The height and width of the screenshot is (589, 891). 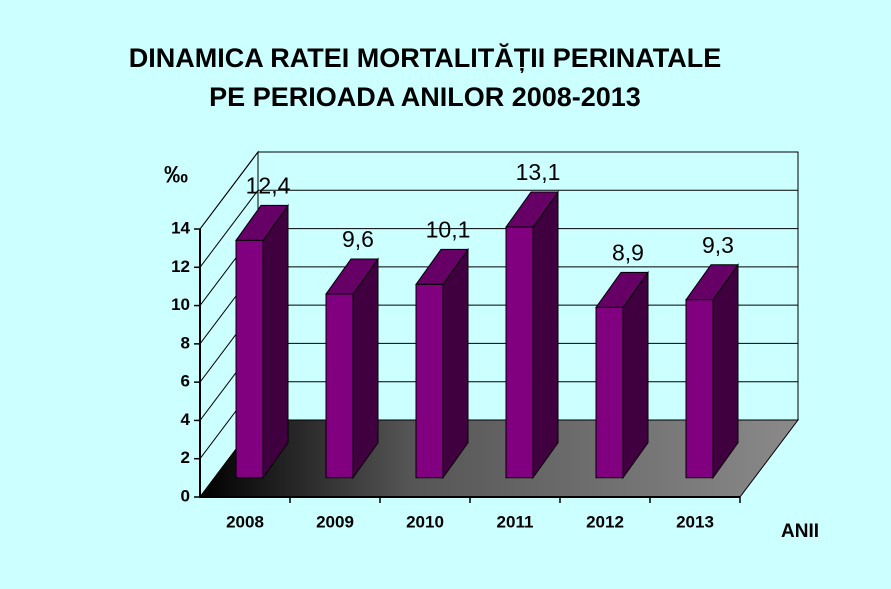 What do you see at coordinates (185, 342) in the screenshot?
I see `y-tick-label: 8` at bounding box center [185, 342].